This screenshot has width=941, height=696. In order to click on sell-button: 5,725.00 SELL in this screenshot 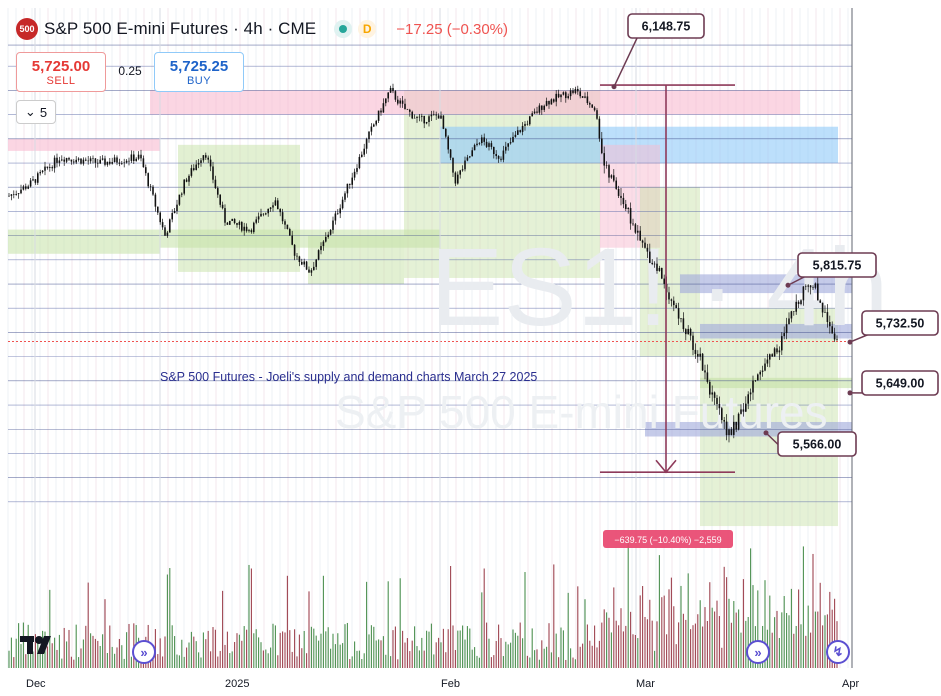, I will do `click(61, 72)`.